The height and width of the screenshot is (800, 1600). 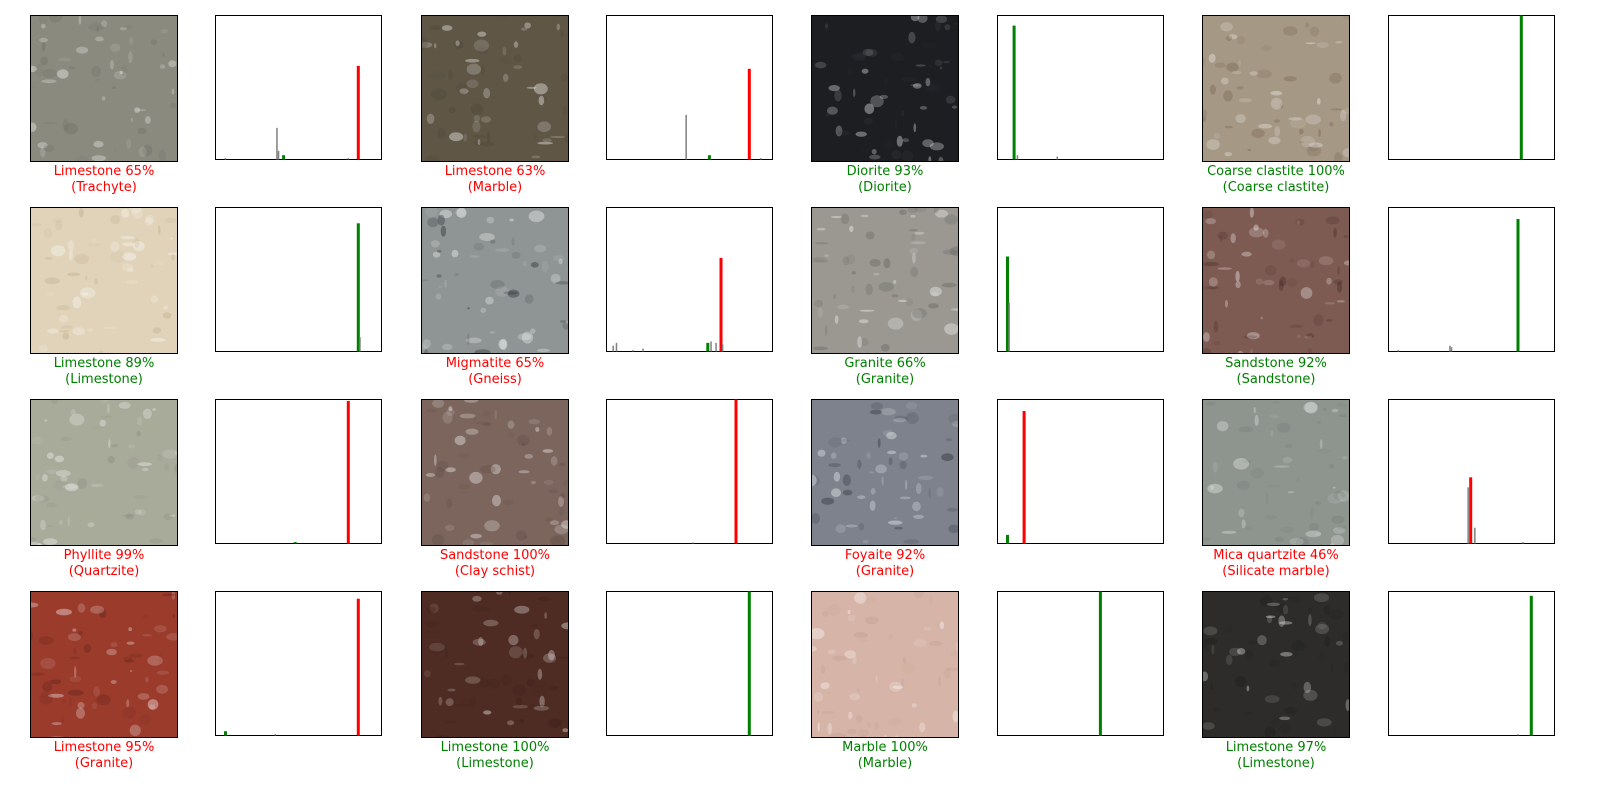 I want to click on predicted-label: Granite 66%, so click(x=885, y=363).